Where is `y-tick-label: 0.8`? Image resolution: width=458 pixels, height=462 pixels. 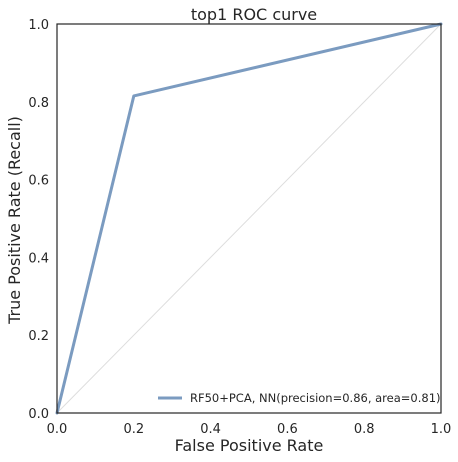 y-tick-label: 0.8 is located at coordinates (38, 103).